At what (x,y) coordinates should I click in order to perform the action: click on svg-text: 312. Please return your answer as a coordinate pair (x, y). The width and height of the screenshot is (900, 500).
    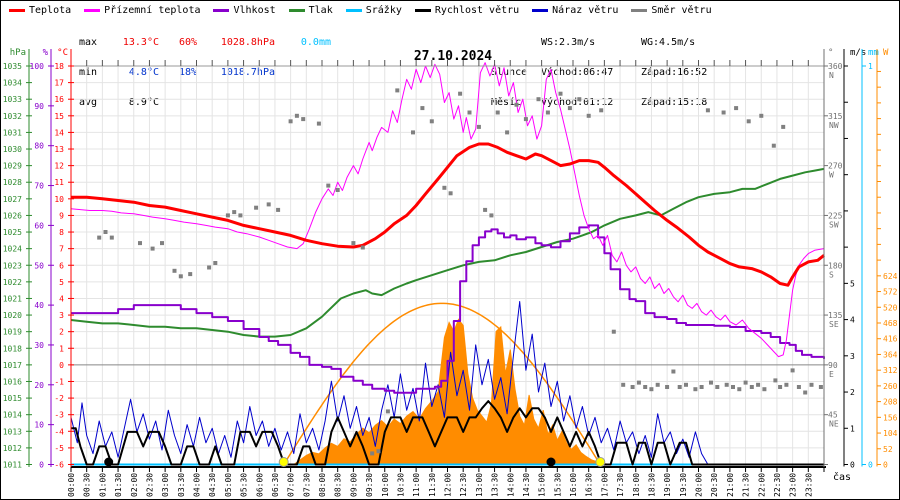
    Looking at the image, I should click on (890, 370).